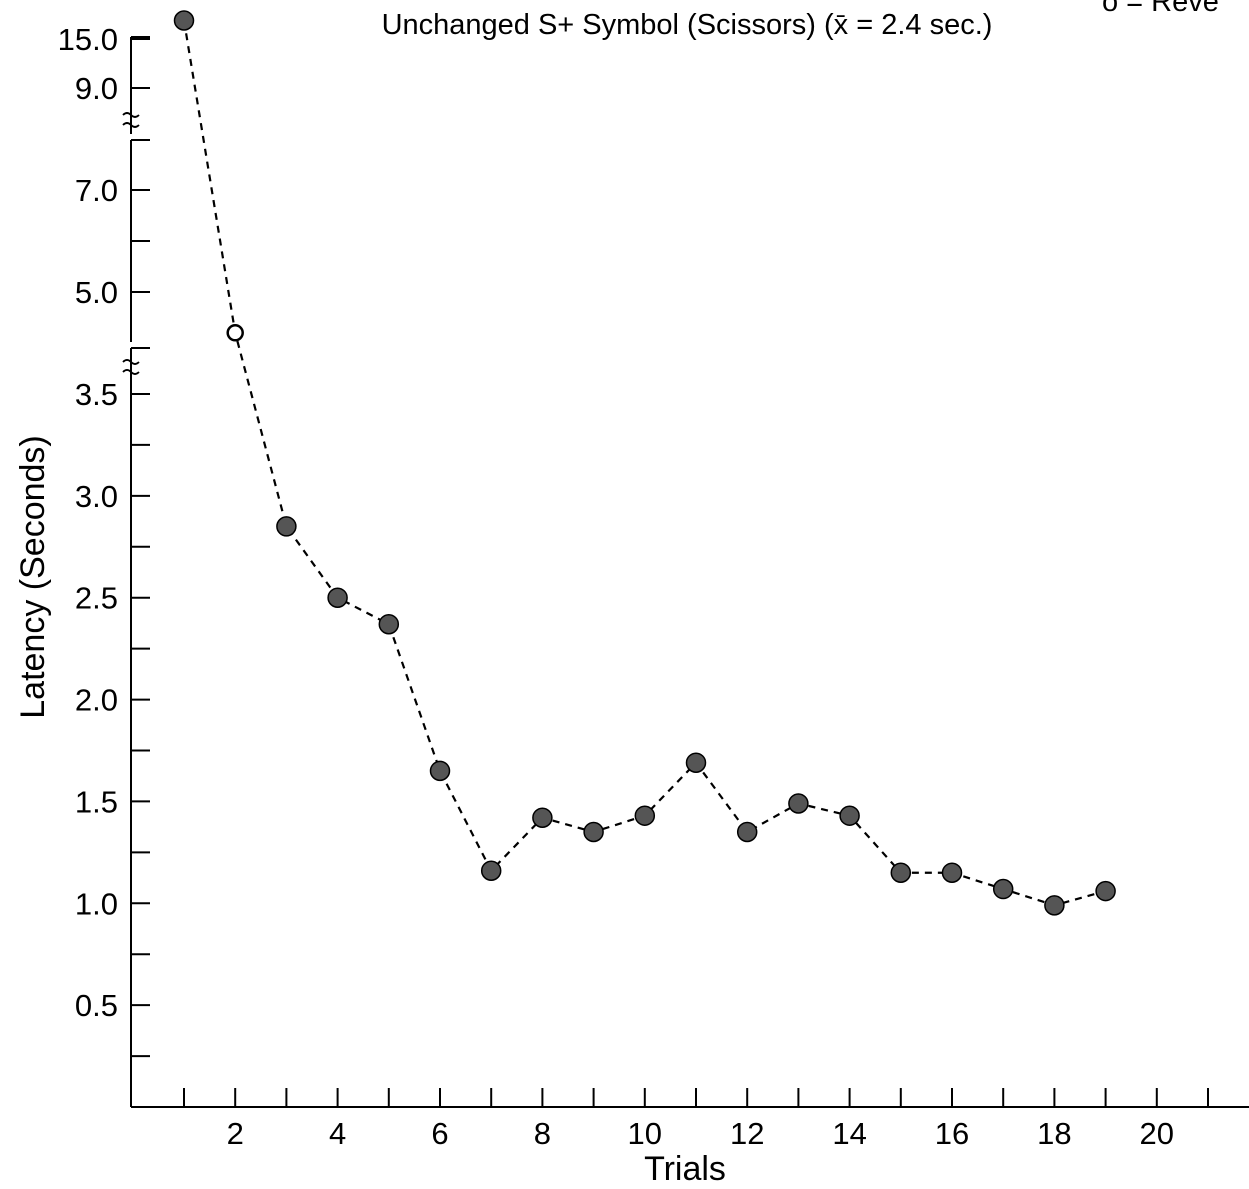 The height and width of the screenshot is (1189, 1249). I want to click on y-axis-break-marker-lower, so click(131, 367).